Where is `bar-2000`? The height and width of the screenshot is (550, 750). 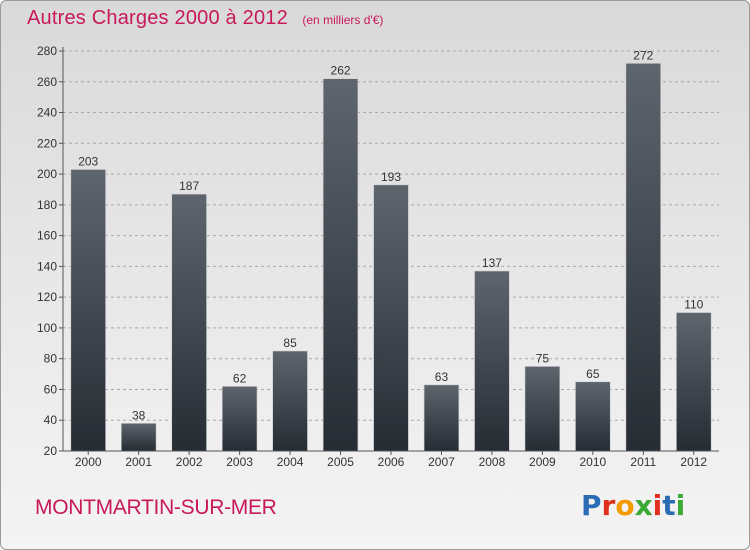 bar-2000 is located at coordinates (88, 310).